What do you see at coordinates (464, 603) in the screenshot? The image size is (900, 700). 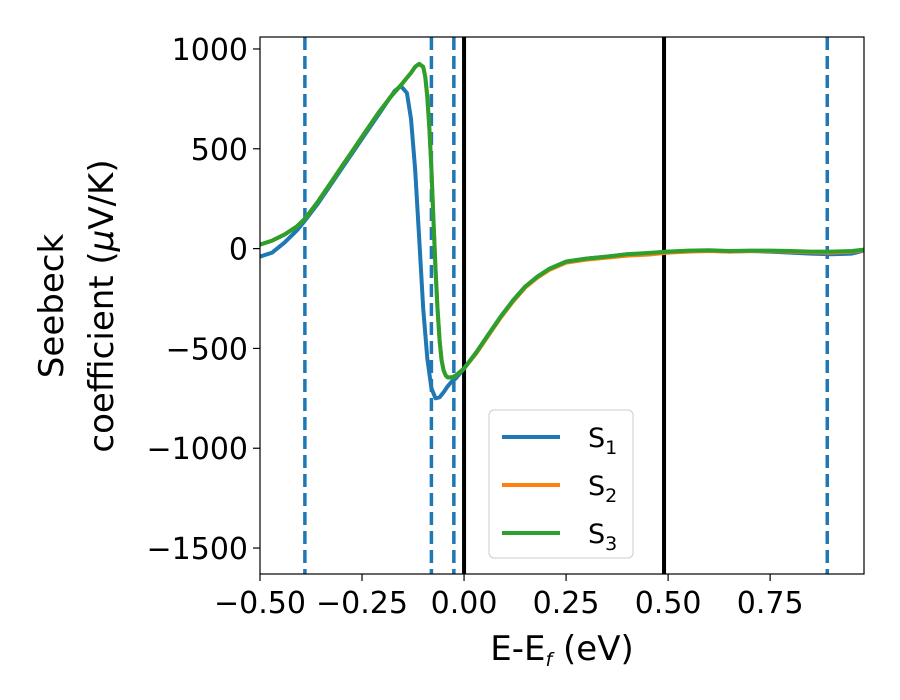 I see `x-tick-label: 0.00` at bounding box center [464, 603].